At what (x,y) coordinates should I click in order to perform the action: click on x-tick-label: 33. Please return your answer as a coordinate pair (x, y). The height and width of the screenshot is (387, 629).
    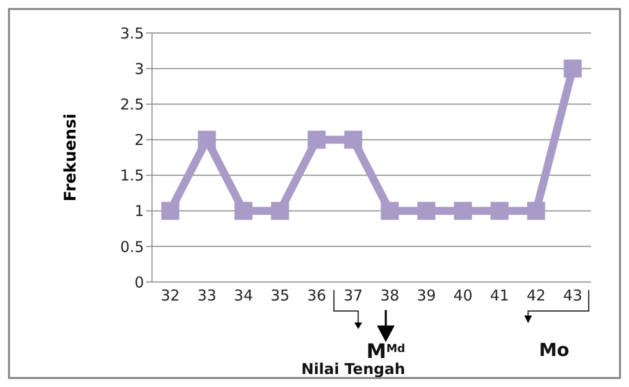
    Looking at the image, I should click on (206, 295).